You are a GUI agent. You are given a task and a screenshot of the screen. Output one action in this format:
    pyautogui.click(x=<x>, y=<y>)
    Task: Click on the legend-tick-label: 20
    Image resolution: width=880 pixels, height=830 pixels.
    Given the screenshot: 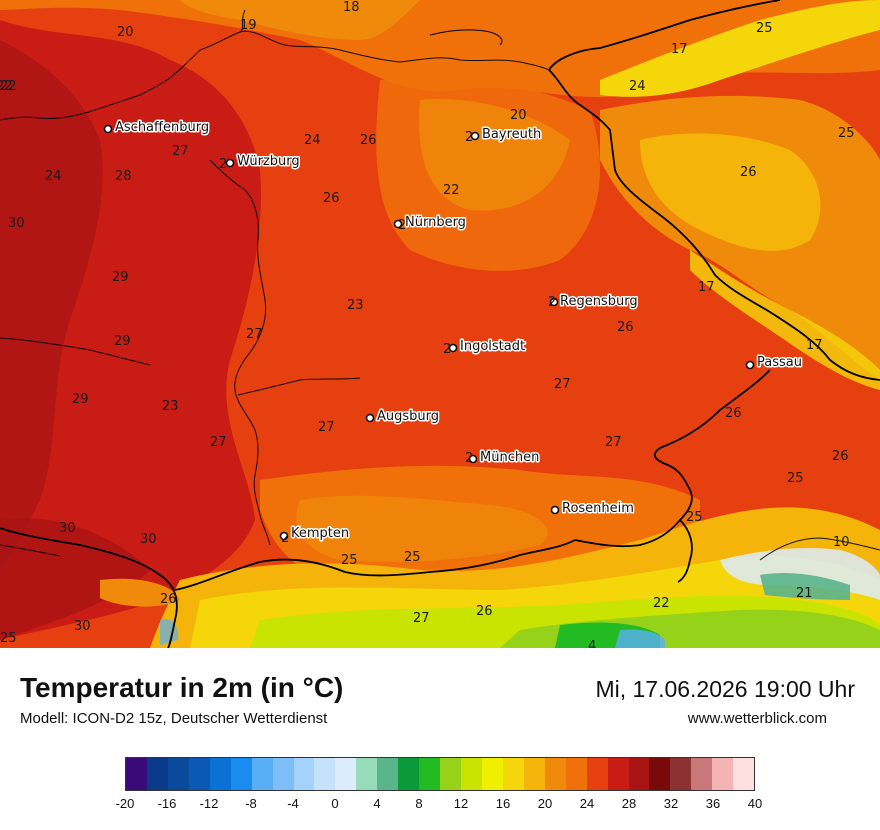 What is the action you would take?
    pyautogui.click(x=545, y=803)
    